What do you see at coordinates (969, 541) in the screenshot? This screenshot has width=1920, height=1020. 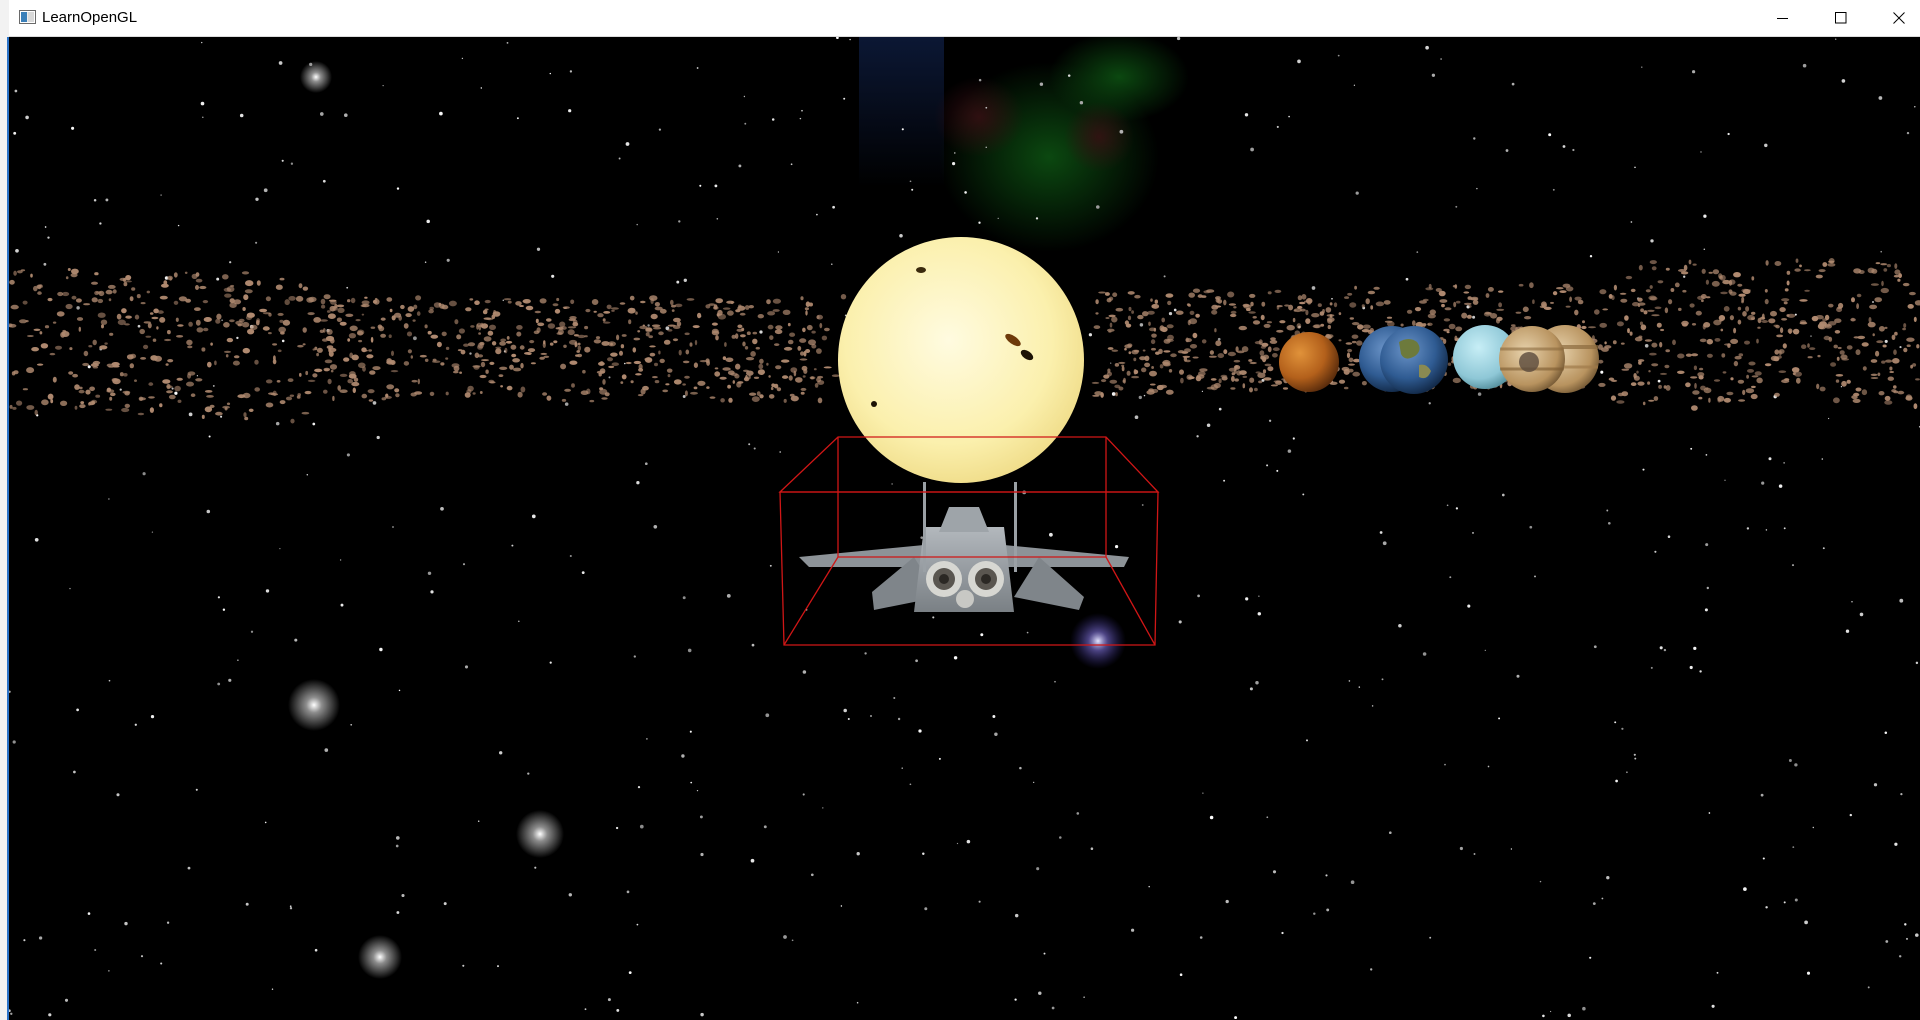 I see `bounding-box` at bounding box center [969, 541].